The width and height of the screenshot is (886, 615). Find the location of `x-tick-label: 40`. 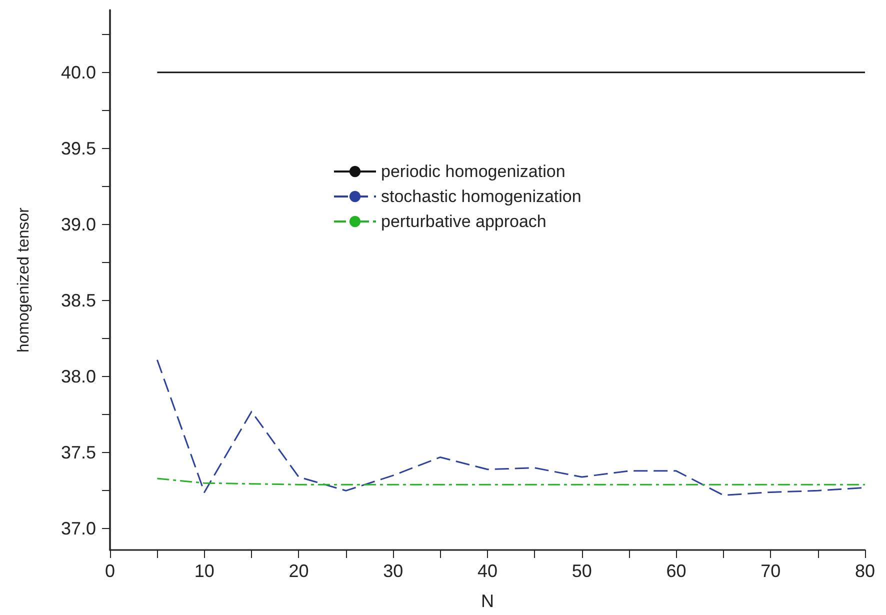

x-tick-label: 40 is located at coordinates (487, 571).